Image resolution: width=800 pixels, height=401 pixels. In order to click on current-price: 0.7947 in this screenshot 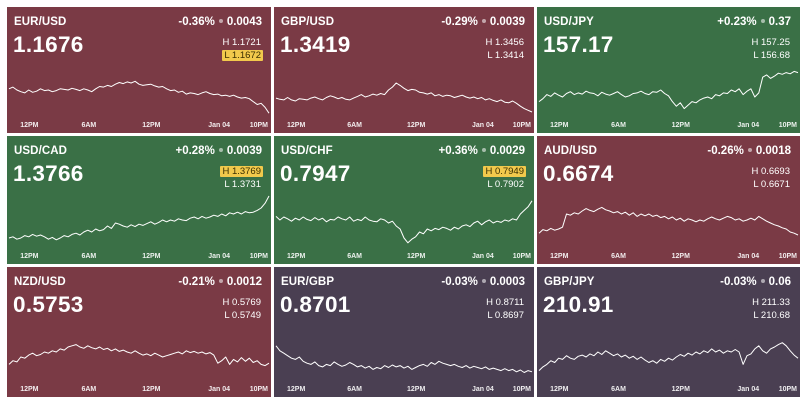, I will do `click(315, 173)`.